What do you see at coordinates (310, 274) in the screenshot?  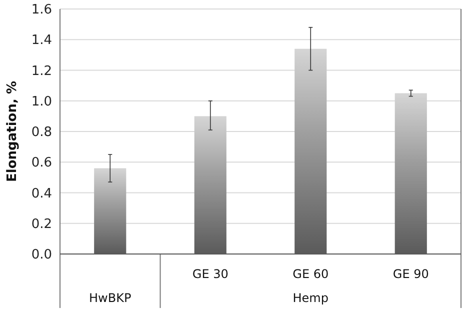 I see `x-tick-label: GE 60` at bounding box center [310, 274].